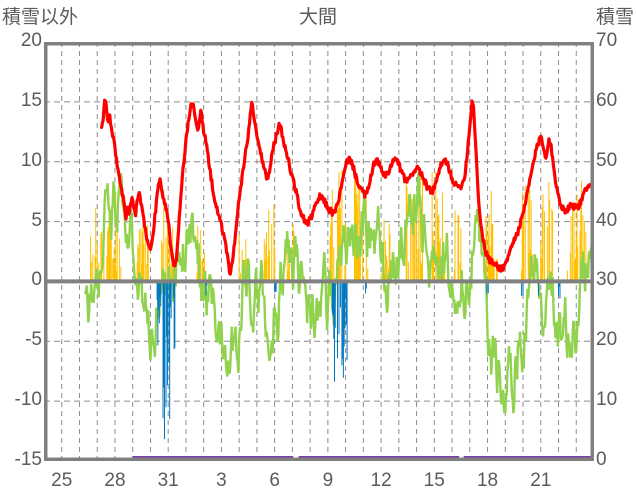 Image resolution: width=636 pixels, height=501 pixels. Describe the element at coordinates (607, 220) in the screenshot. I see `y-tick-right: 40` at that location.